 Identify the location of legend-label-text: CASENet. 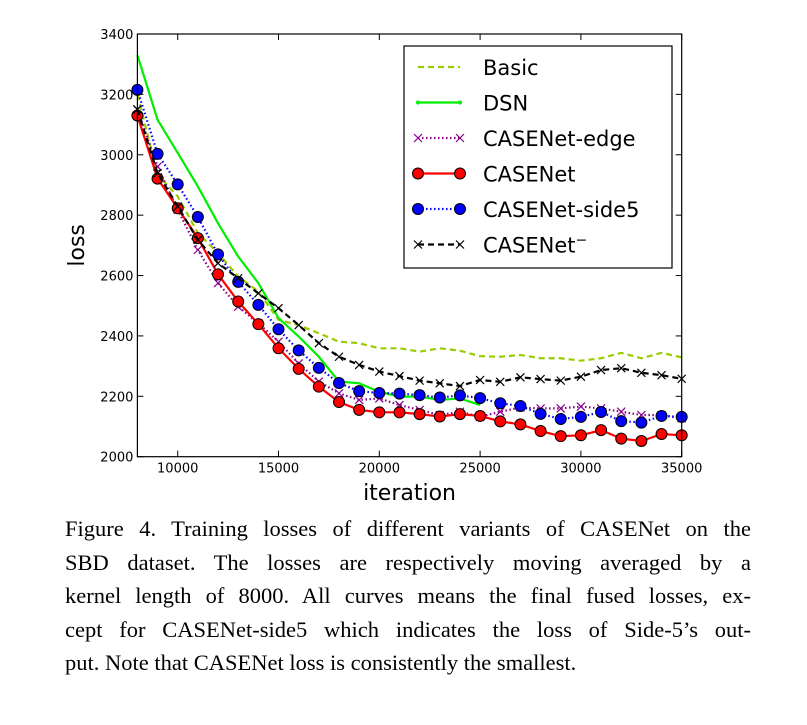
(529, 246).